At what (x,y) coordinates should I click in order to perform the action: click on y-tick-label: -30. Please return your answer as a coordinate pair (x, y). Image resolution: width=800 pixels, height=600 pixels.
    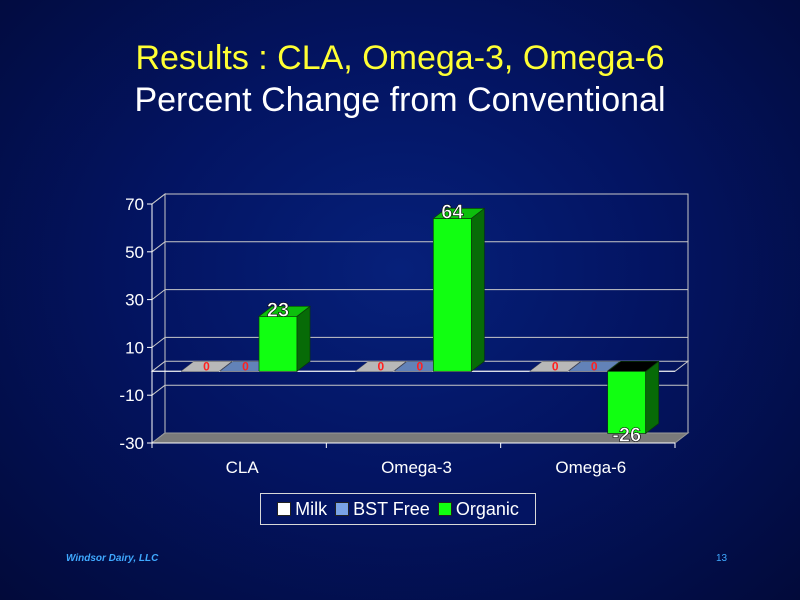
    Looking at the image, I should click on (131, 443).